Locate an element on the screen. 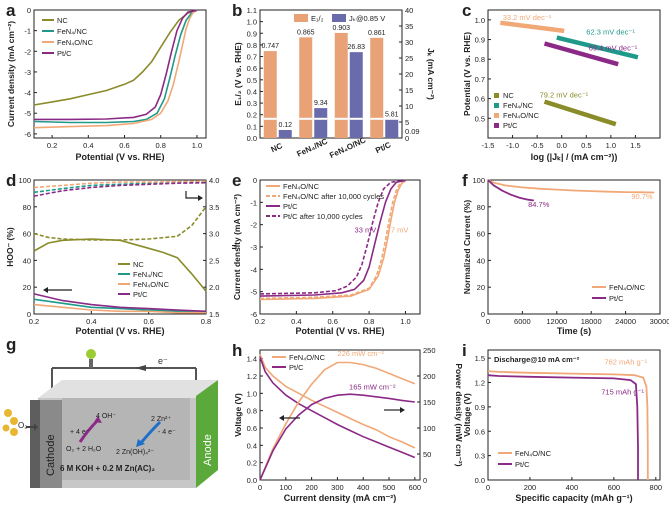 This screenshot has width=669, height=509. i-x-tick-label: 0 is located at coordinates (488, 487).